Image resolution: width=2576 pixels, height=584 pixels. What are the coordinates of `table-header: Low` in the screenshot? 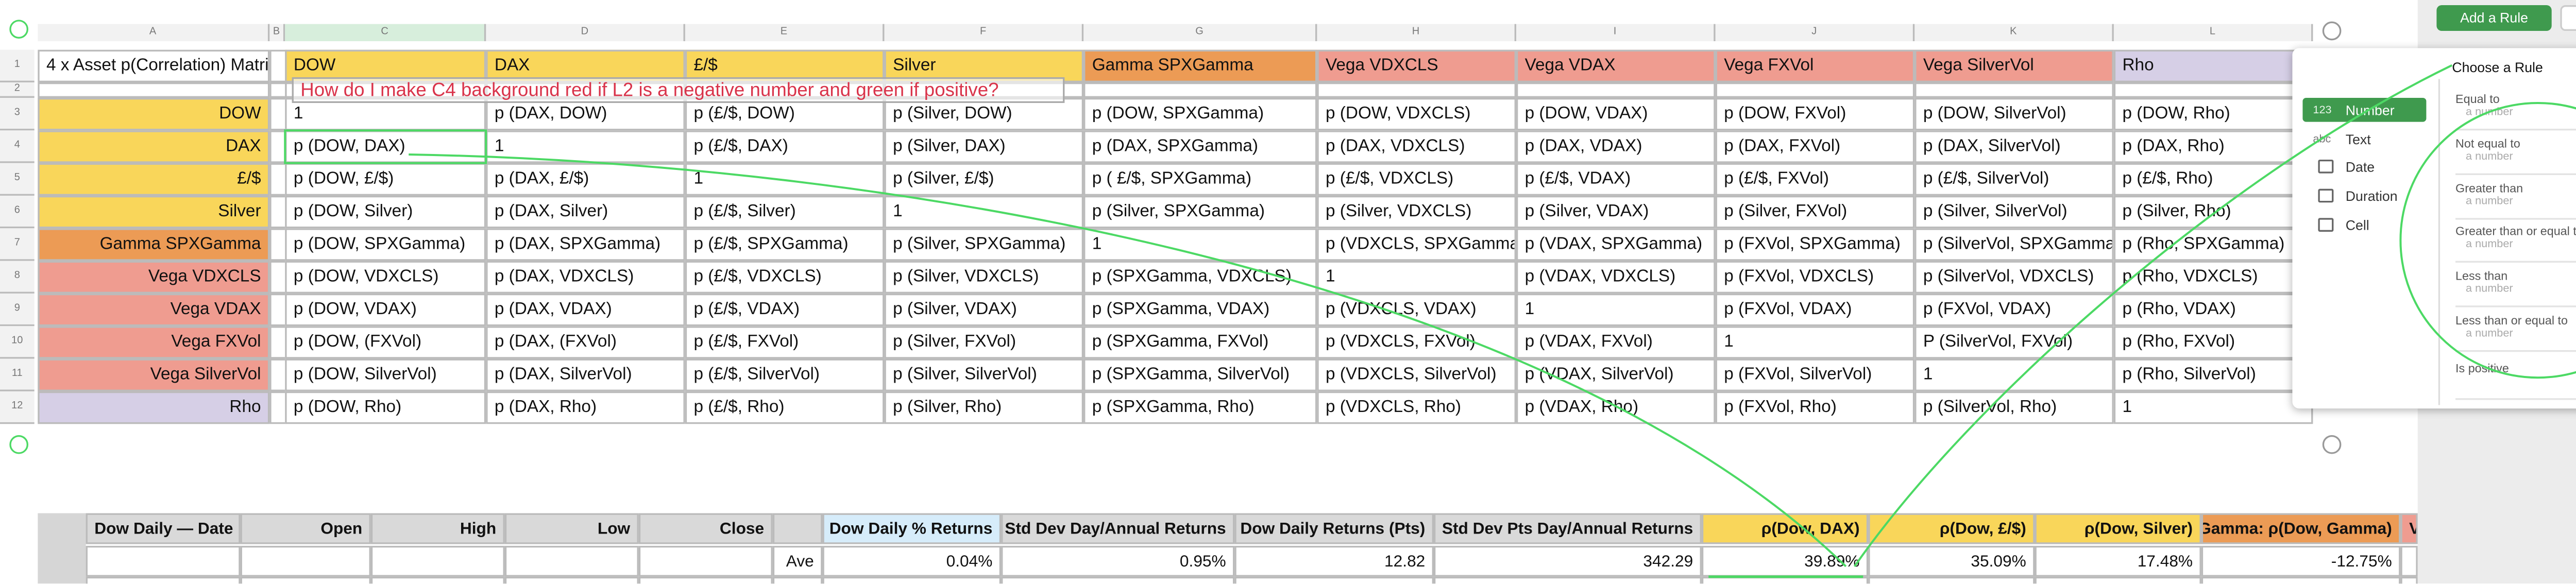 It's located at (571, 528).